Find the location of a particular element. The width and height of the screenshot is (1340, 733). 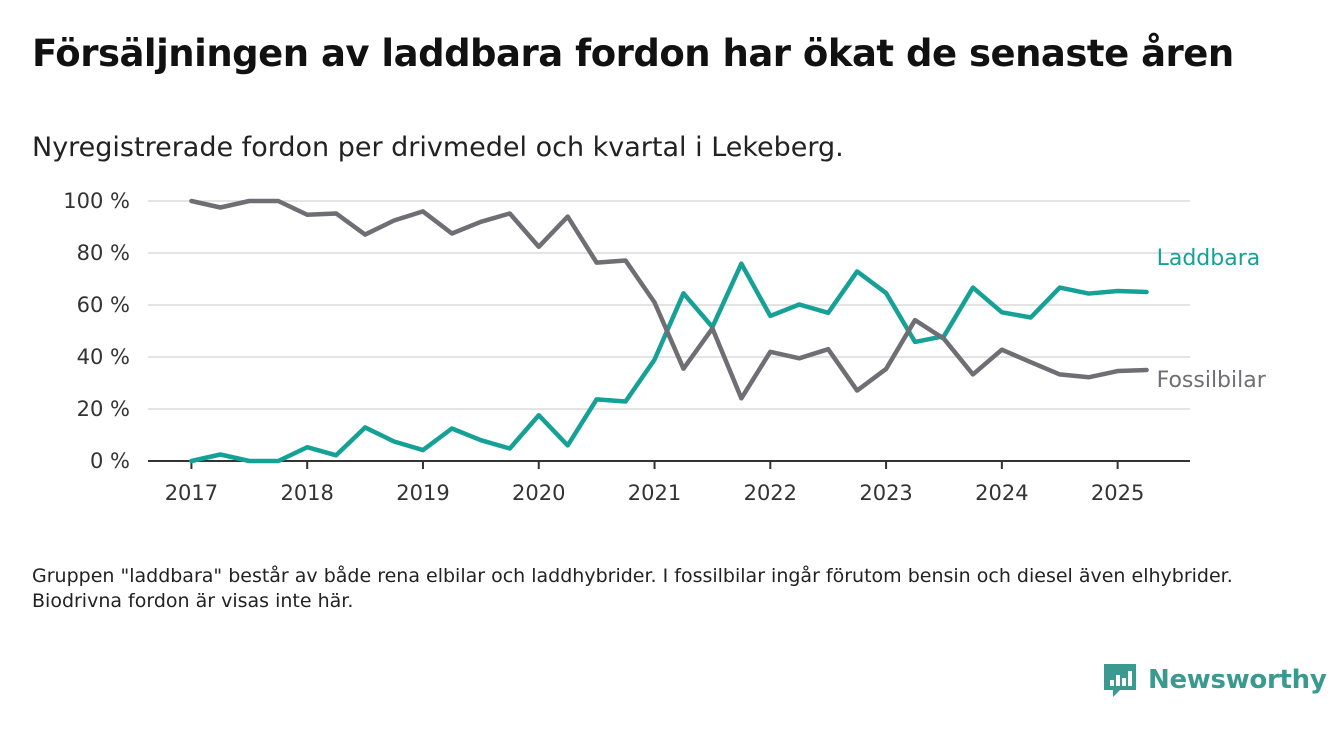

x-tick-label: 2018 is located at coordinates (306, 493).